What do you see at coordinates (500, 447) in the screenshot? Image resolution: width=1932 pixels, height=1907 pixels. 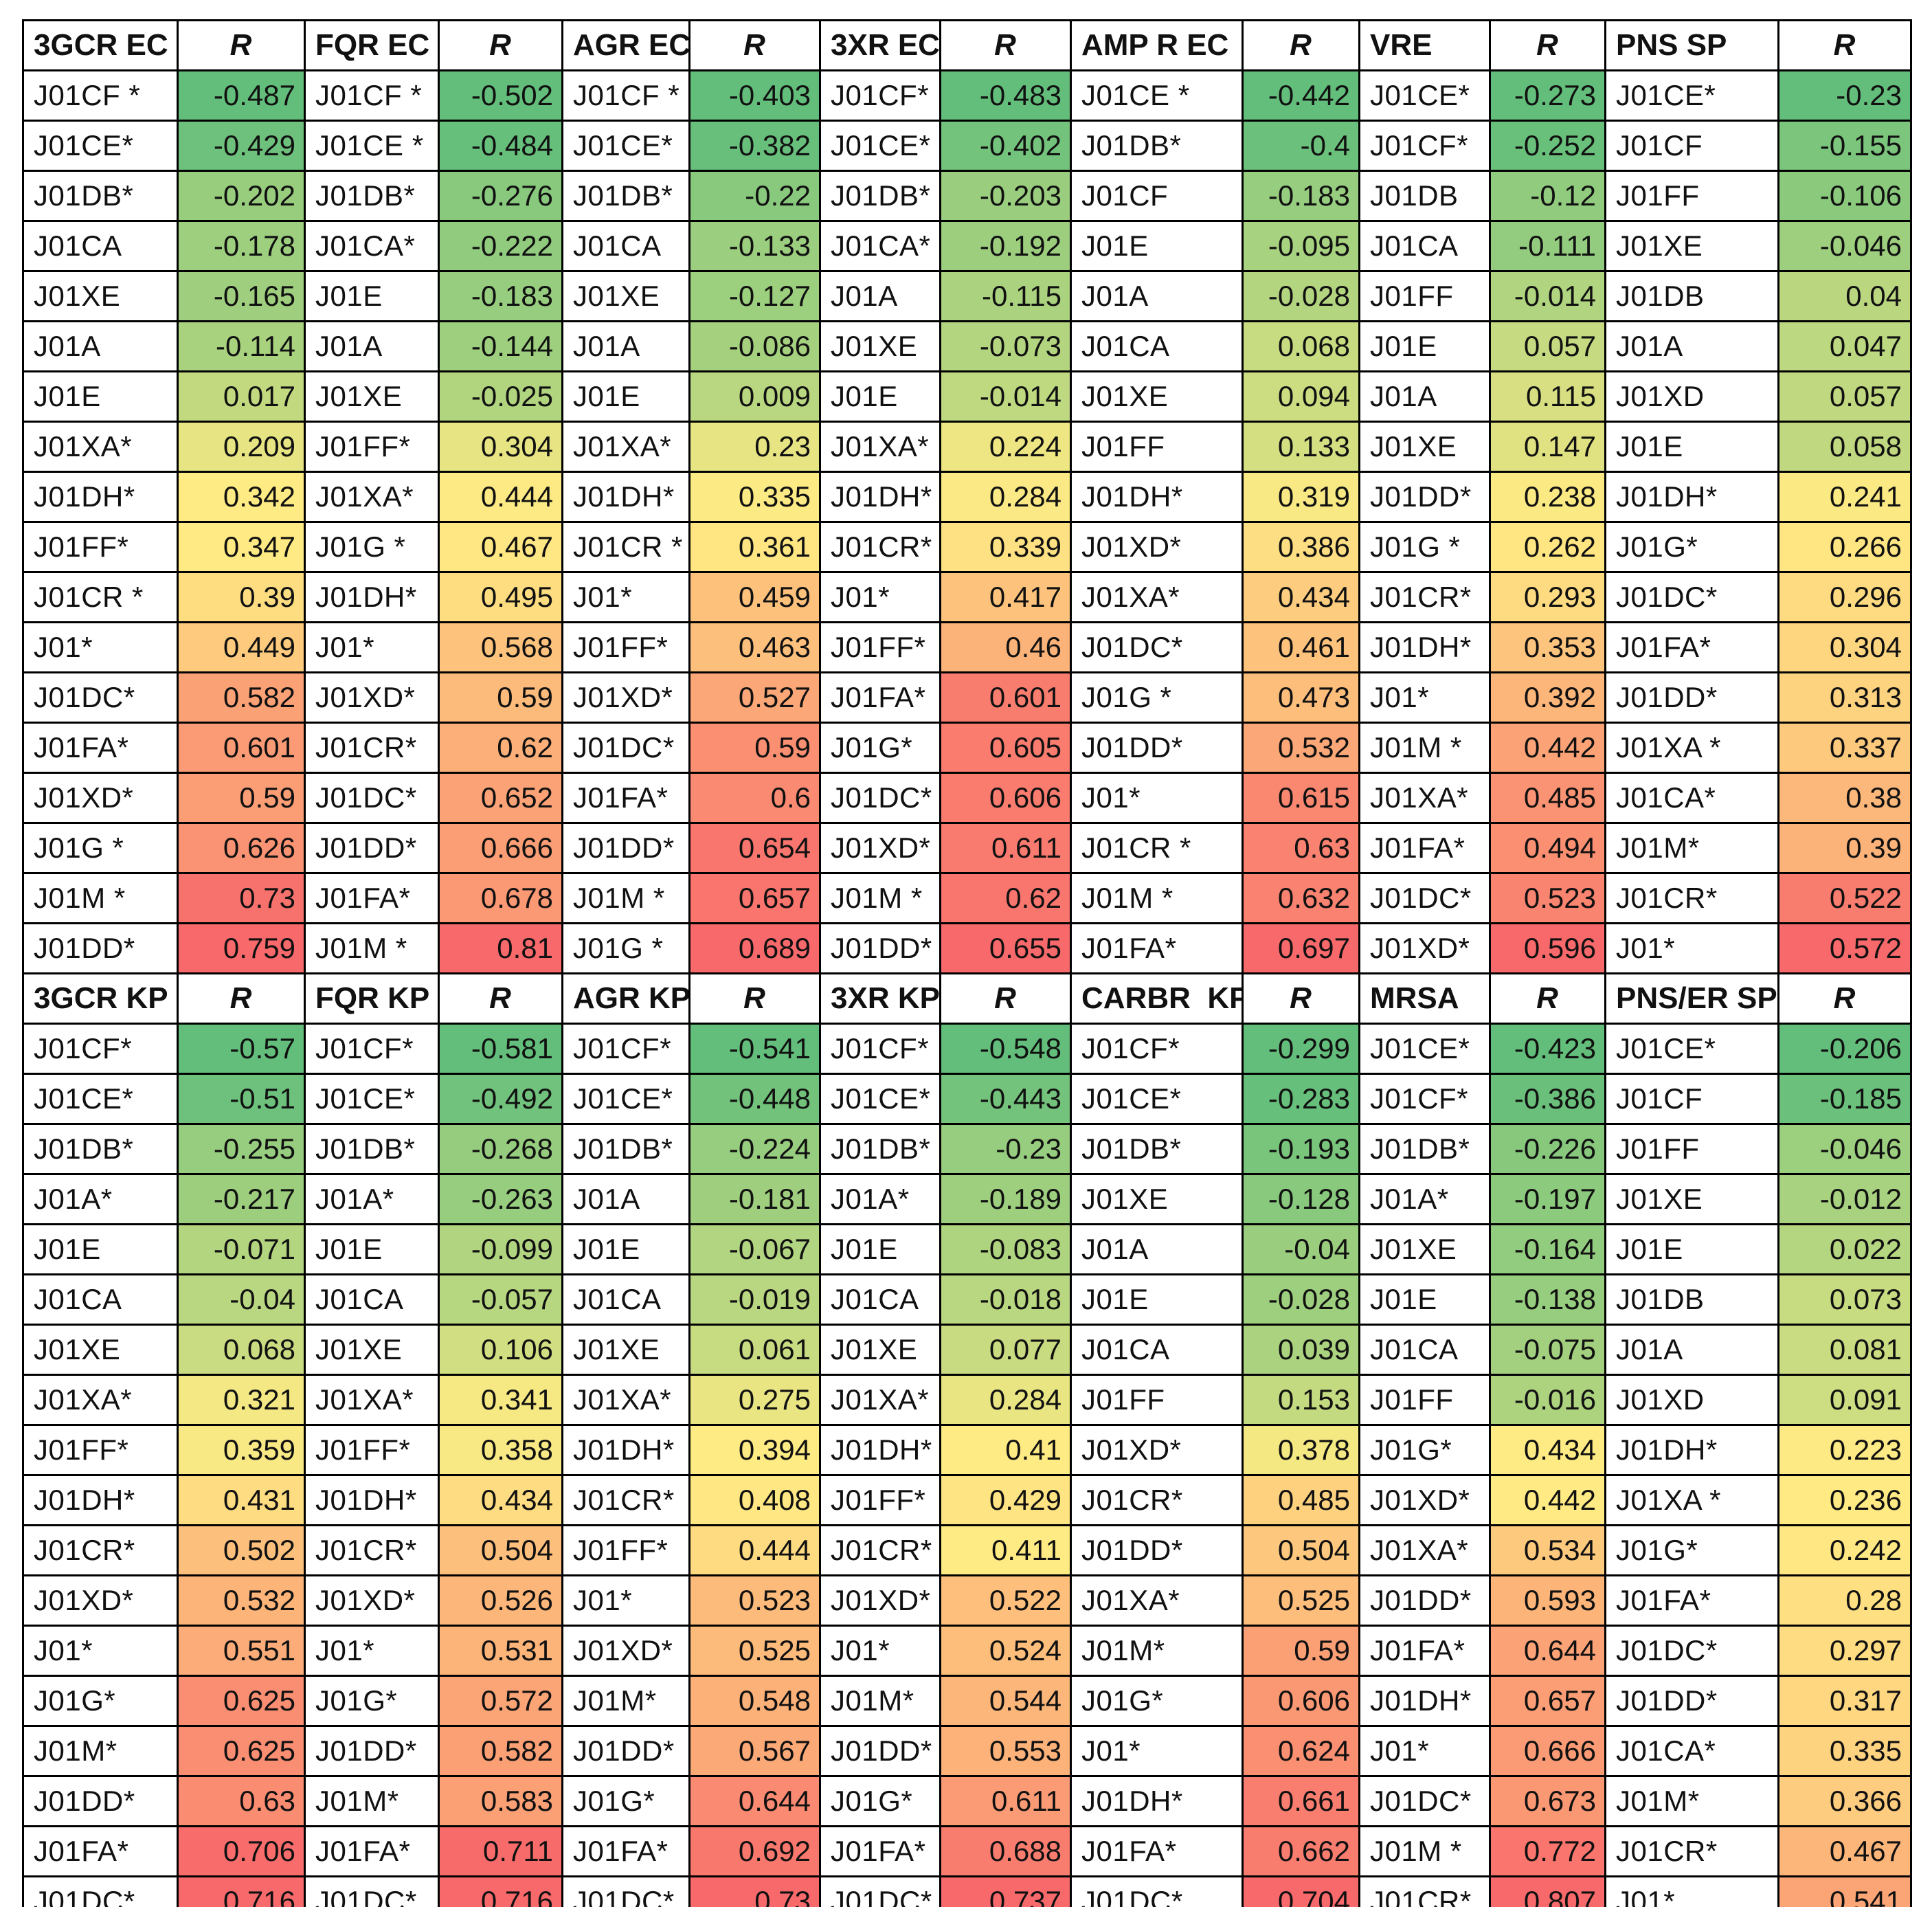 I see `r-value-cell: 0.304` at bounding box center [500, 447].